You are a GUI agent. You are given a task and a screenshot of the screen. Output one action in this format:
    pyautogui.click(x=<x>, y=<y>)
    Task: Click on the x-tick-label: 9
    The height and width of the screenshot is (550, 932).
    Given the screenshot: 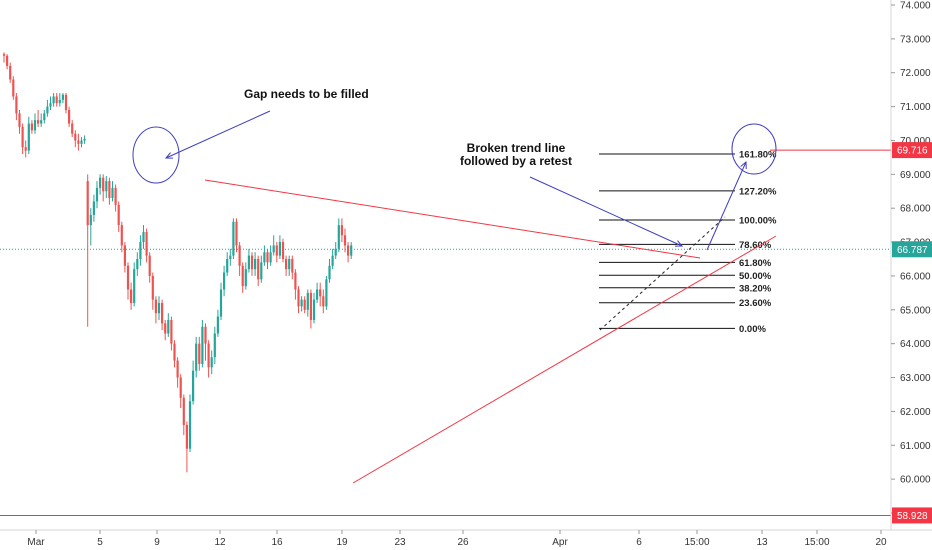 What is the action you would take?
    pyautogui.click(x=157, y=542)
    